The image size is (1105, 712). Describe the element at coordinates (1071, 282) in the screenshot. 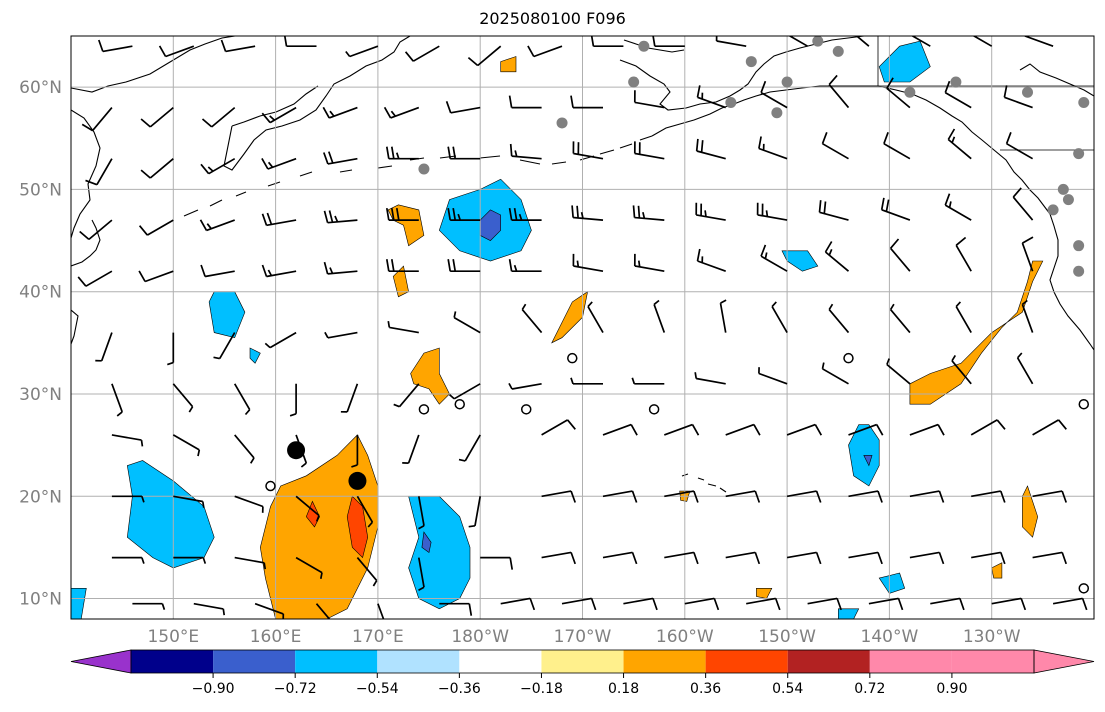

I see `north-america-coastline` at that location.